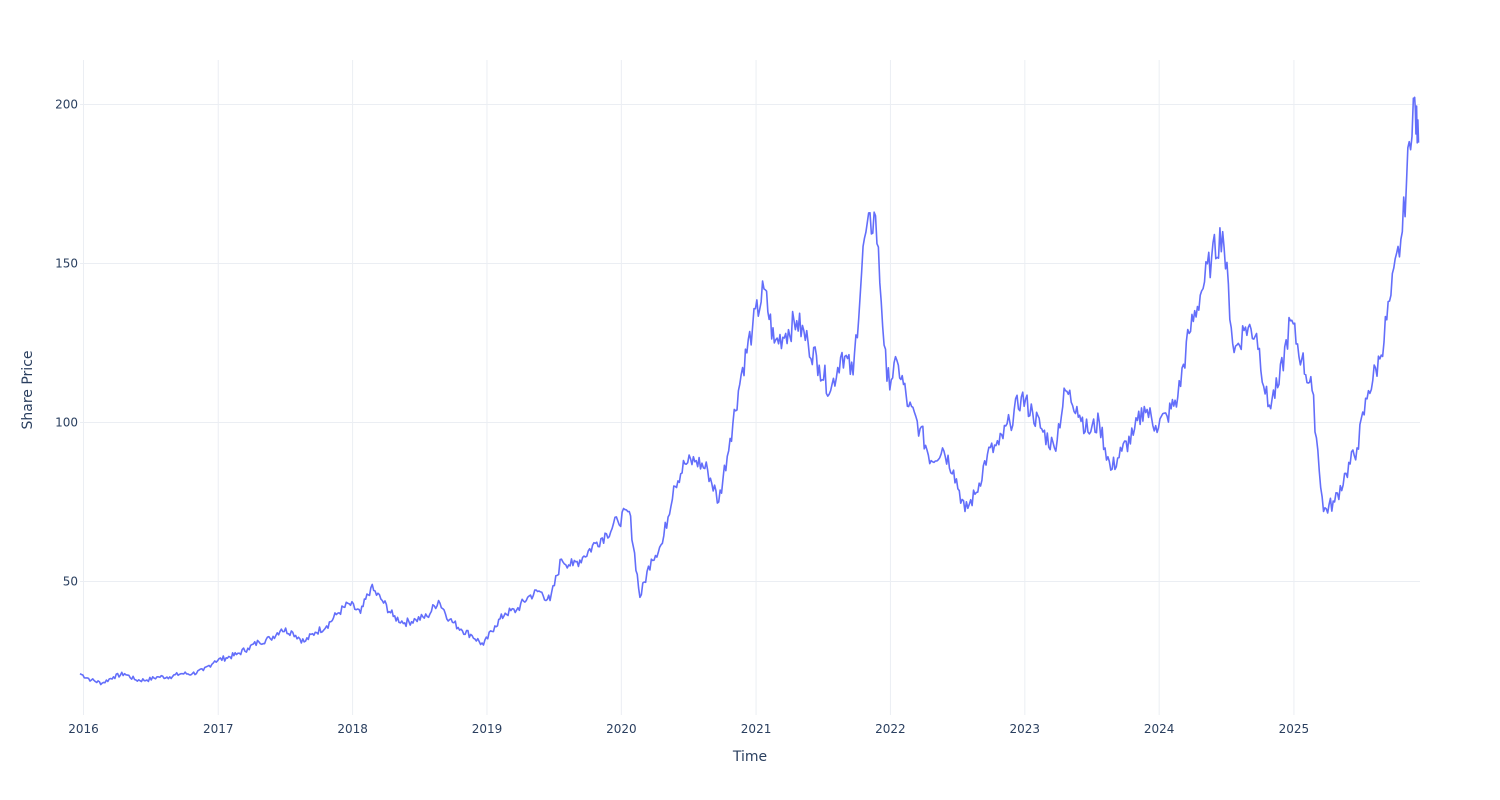 This screenshot has width=1500, height=800. I want to click on x-tick-label: 2019, so click(487, 729).